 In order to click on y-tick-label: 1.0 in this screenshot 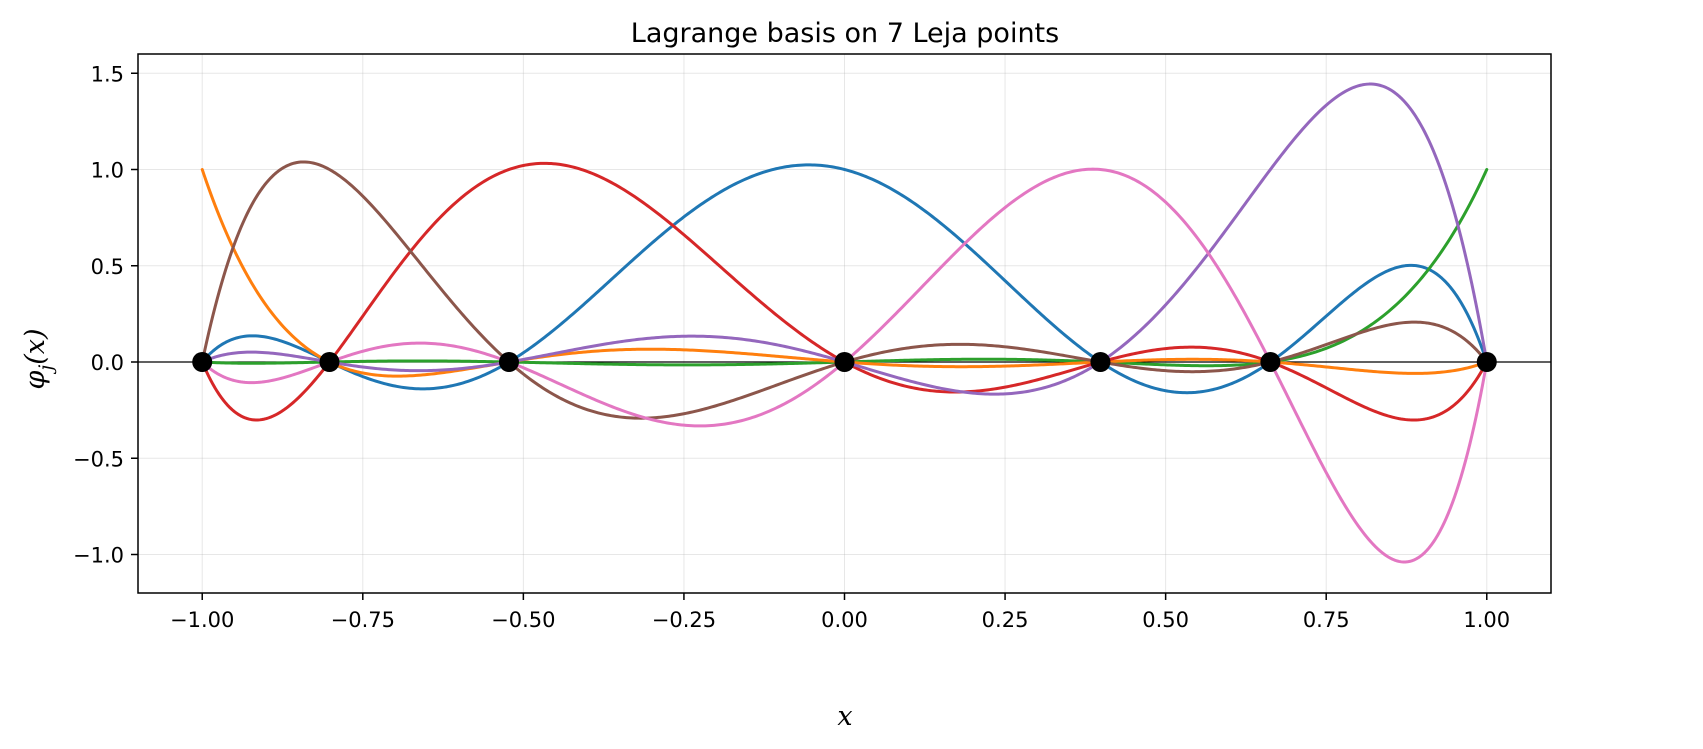, I will do `click(107, 171)`.